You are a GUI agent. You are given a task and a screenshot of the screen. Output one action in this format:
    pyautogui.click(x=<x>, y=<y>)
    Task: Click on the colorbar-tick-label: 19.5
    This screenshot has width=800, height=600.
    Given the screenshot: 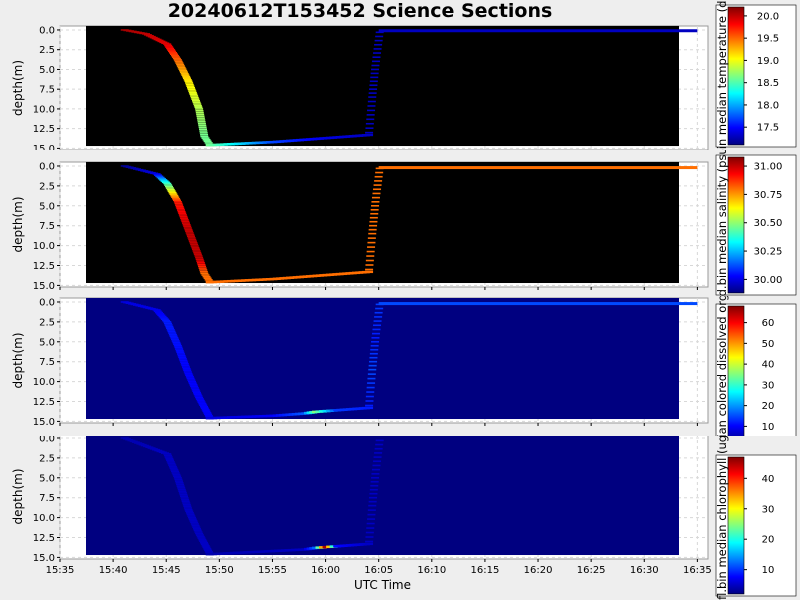 What is the action you would take?
    pyautogui.click(x=768, y=39)
    